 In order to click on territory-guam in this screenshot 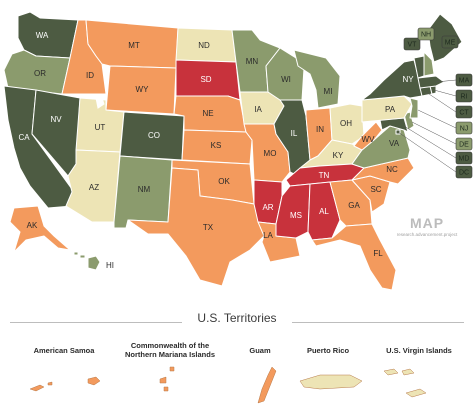, I will do `click(267, 385)`.